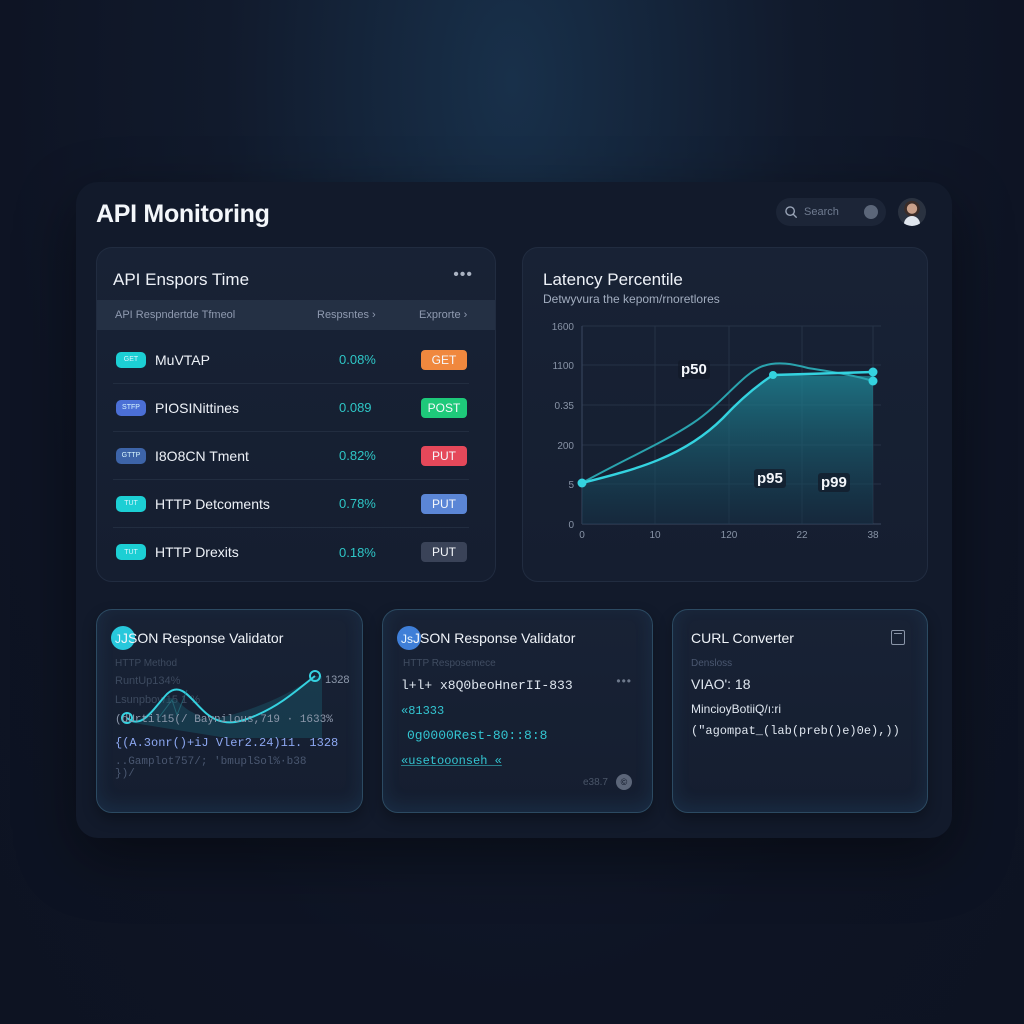 The height and width of the screenshot is (1024, 1024). Describe the element at coordinates (444, 407) in the screenshot. I see `method-button-post: POST` at that location.